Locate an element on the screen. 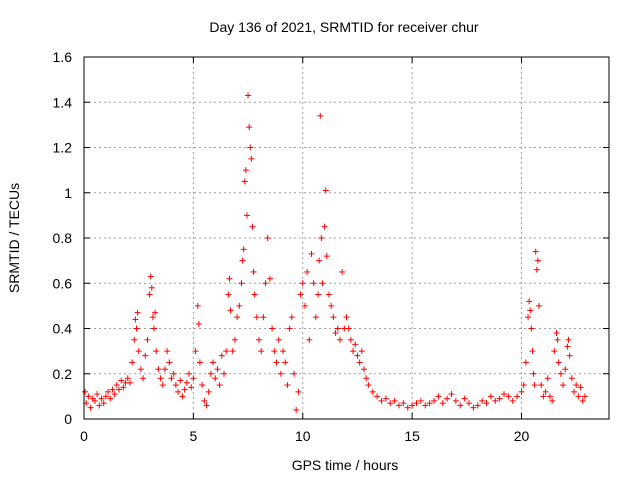  y-tick-label: 0.6 is located at coordinates (63, 283).